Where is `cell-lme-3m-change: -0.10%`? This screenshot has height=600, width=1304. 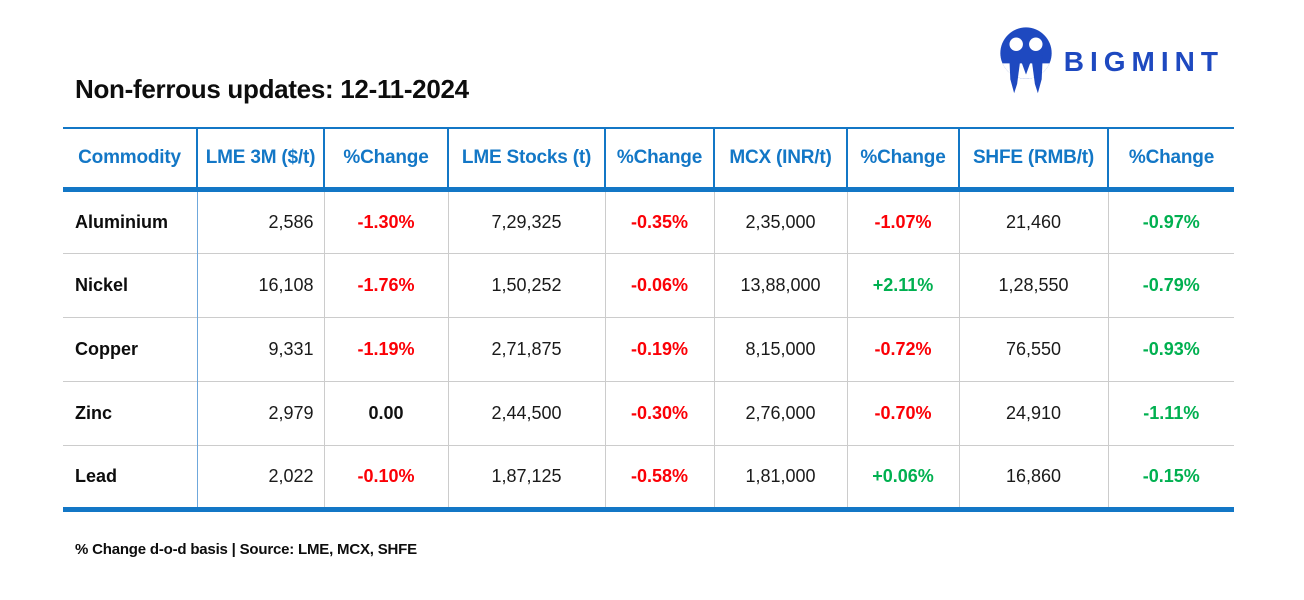 cell-lme-3m-change: -0.10% is located at coordinates (385, 478).